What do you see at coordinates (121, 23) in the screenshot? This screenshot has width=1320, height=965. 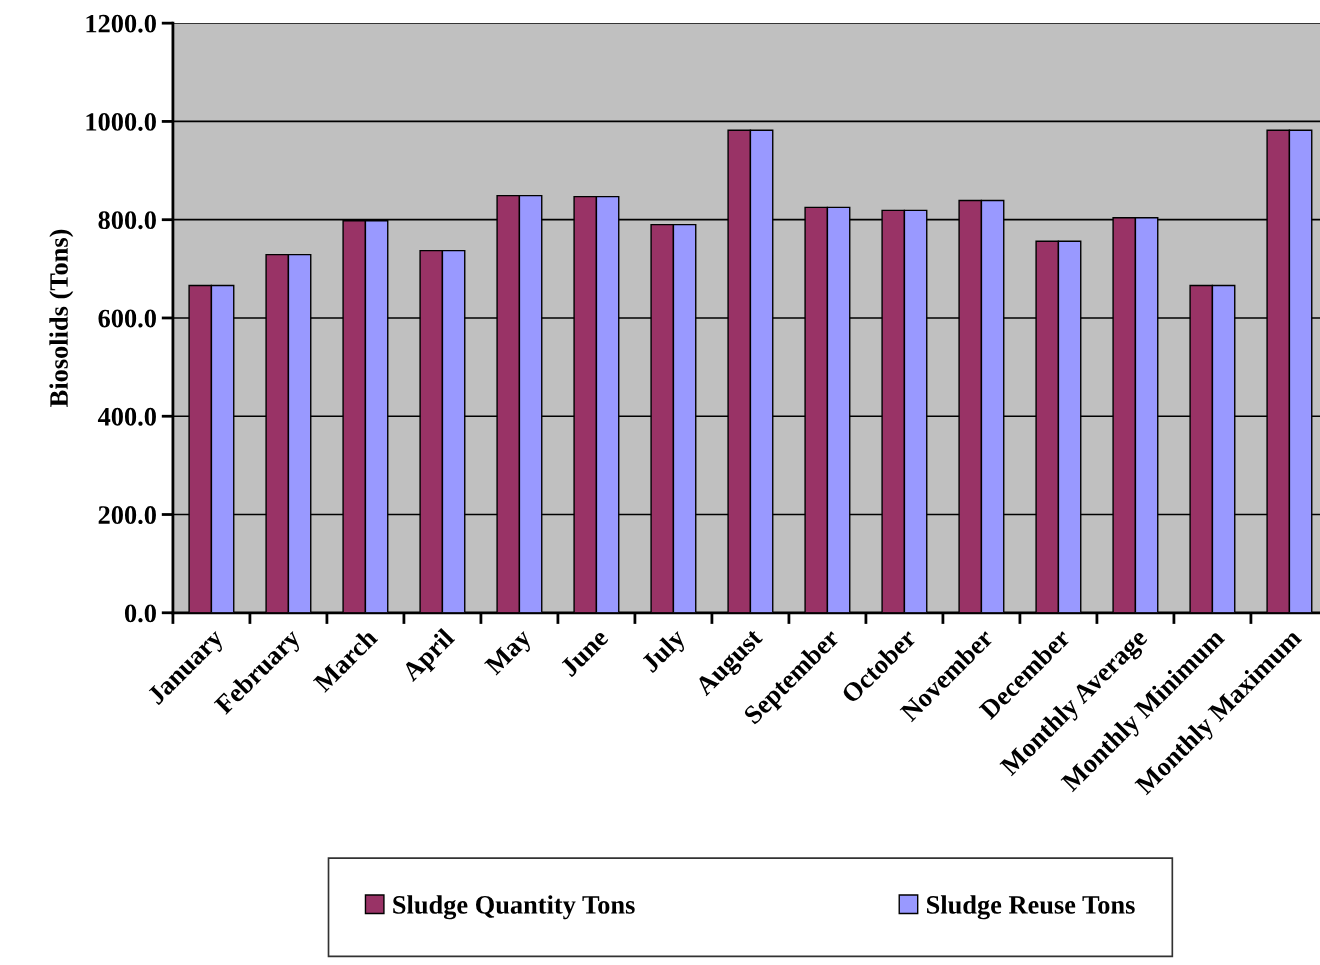 I see `y-tick-label: 1200.0` at bounding box center [121, 23].